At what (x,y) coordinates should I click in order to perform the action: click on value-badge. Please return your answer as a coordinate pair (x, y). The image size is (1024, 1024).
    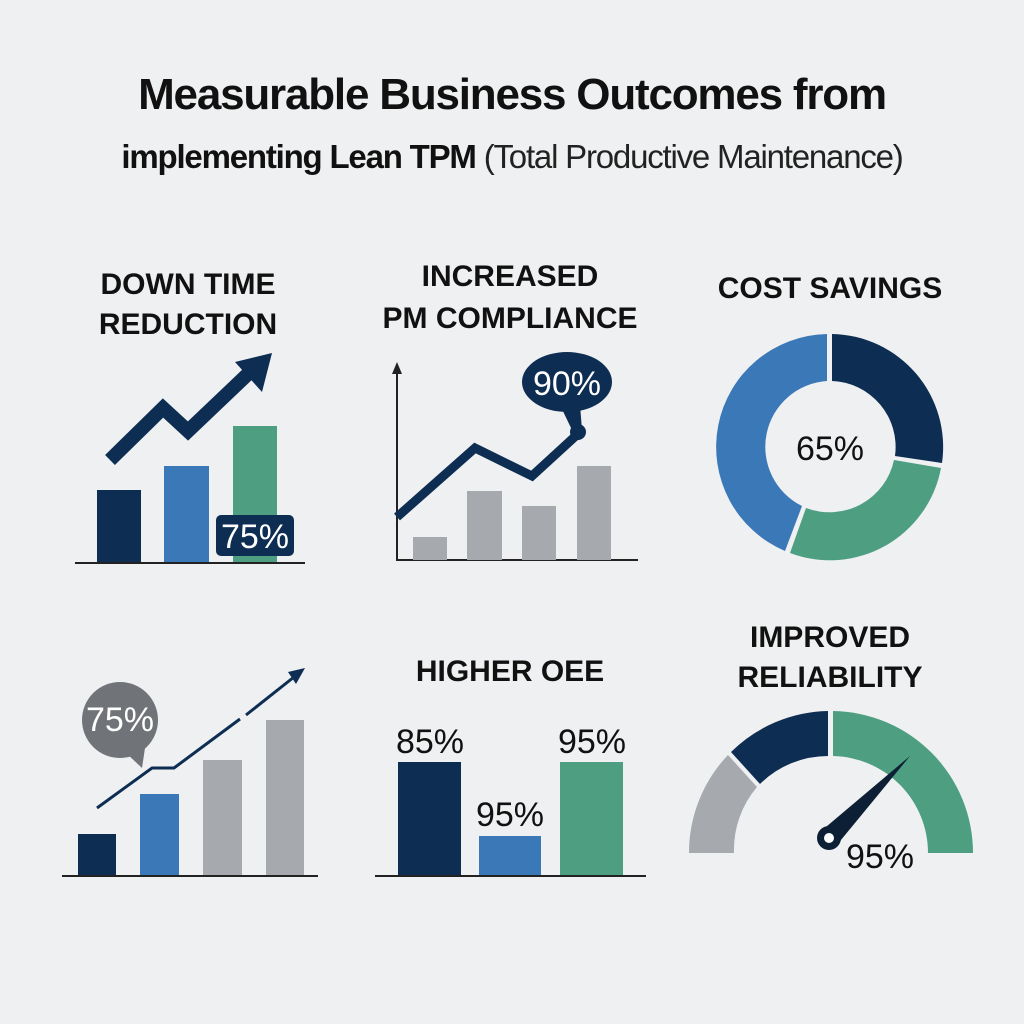
    Looking at the image, I should click on (255, 535).